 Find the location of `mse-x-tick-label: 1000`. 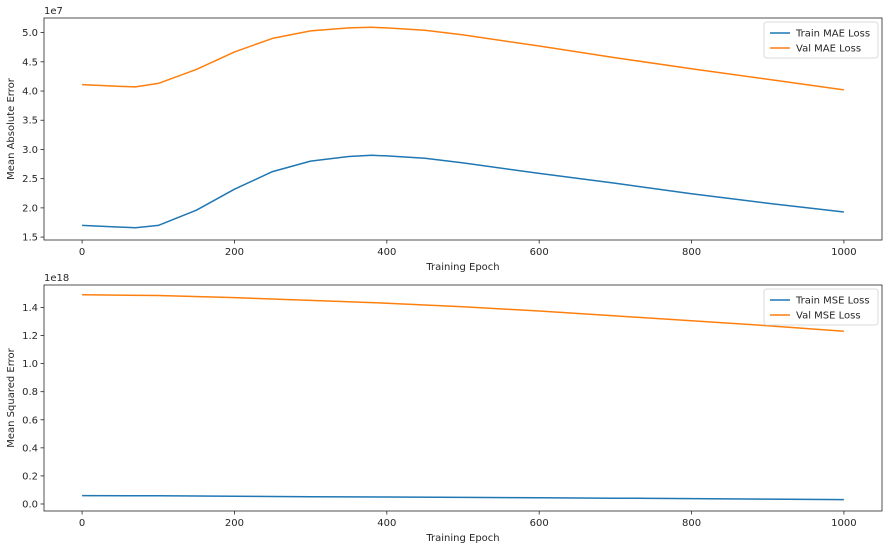

mse-x-tick-label: 1000 is located at coordinates (843, 523).